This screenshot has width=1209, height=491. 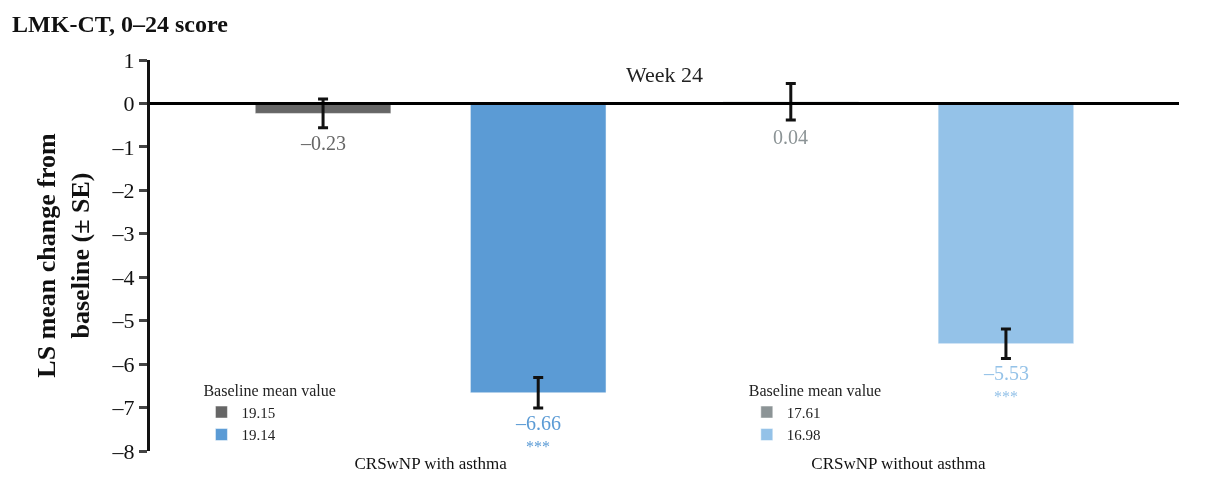 I want to click on data-label: –5.53, so click(x=1006, y=373).